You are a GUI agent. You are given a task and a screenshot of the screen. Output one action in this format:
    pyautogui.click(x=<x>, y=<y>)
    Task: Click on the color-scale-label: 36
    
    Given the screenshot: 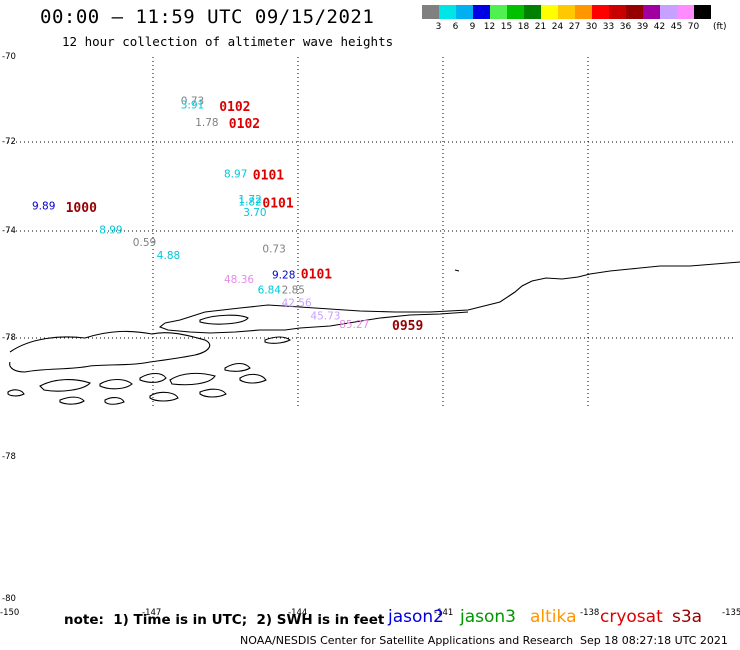 What is the action you would take?
    pyautogui.click(x=625, y=27)
    